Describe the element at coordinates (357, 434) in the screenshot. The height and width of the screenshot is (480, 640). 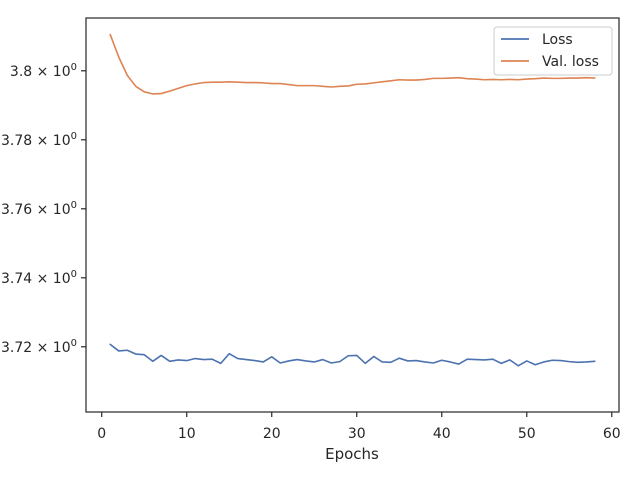
I see `x-tick-label: 30` at that location.